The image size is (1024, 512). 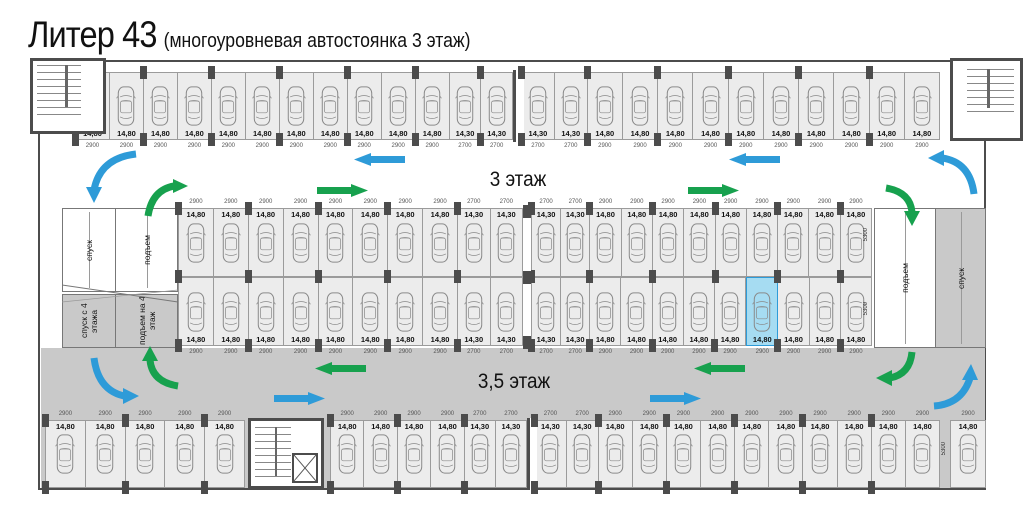 I want to click on ramp-descend-from-4: спуск с 4 этажа, so click(x=89, y=321).